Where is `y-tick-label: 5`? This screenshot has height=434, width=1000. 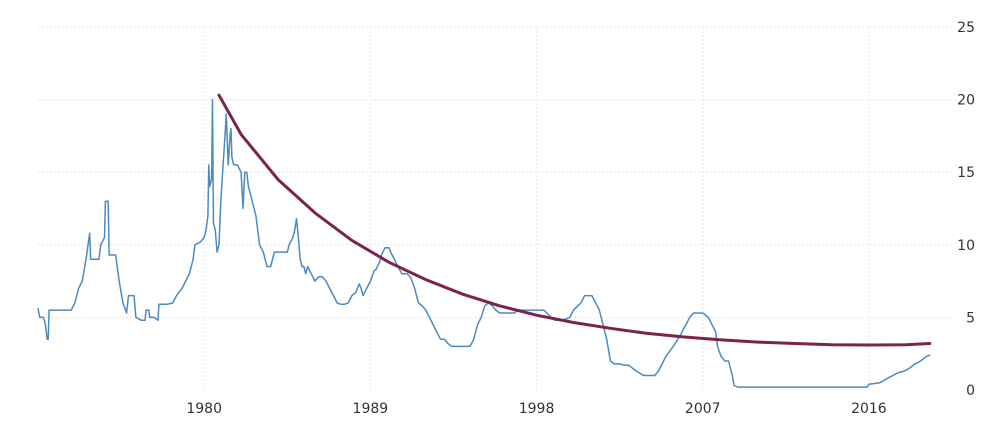 y-tick-label: 5 is located at coordinates (970, 318).